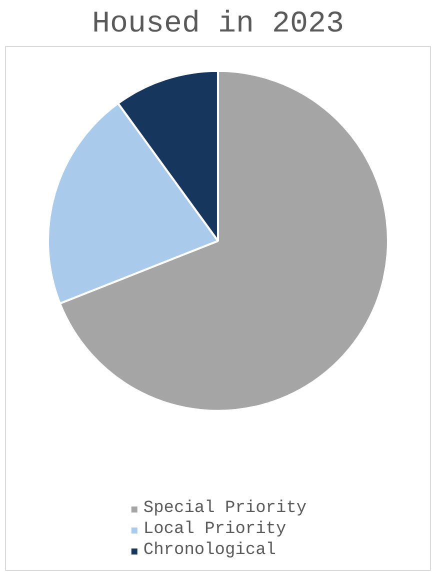  Describe the element at coordinates (218, 25) in the screenshot. I see `chart-title: Housed in 2023` at that location.